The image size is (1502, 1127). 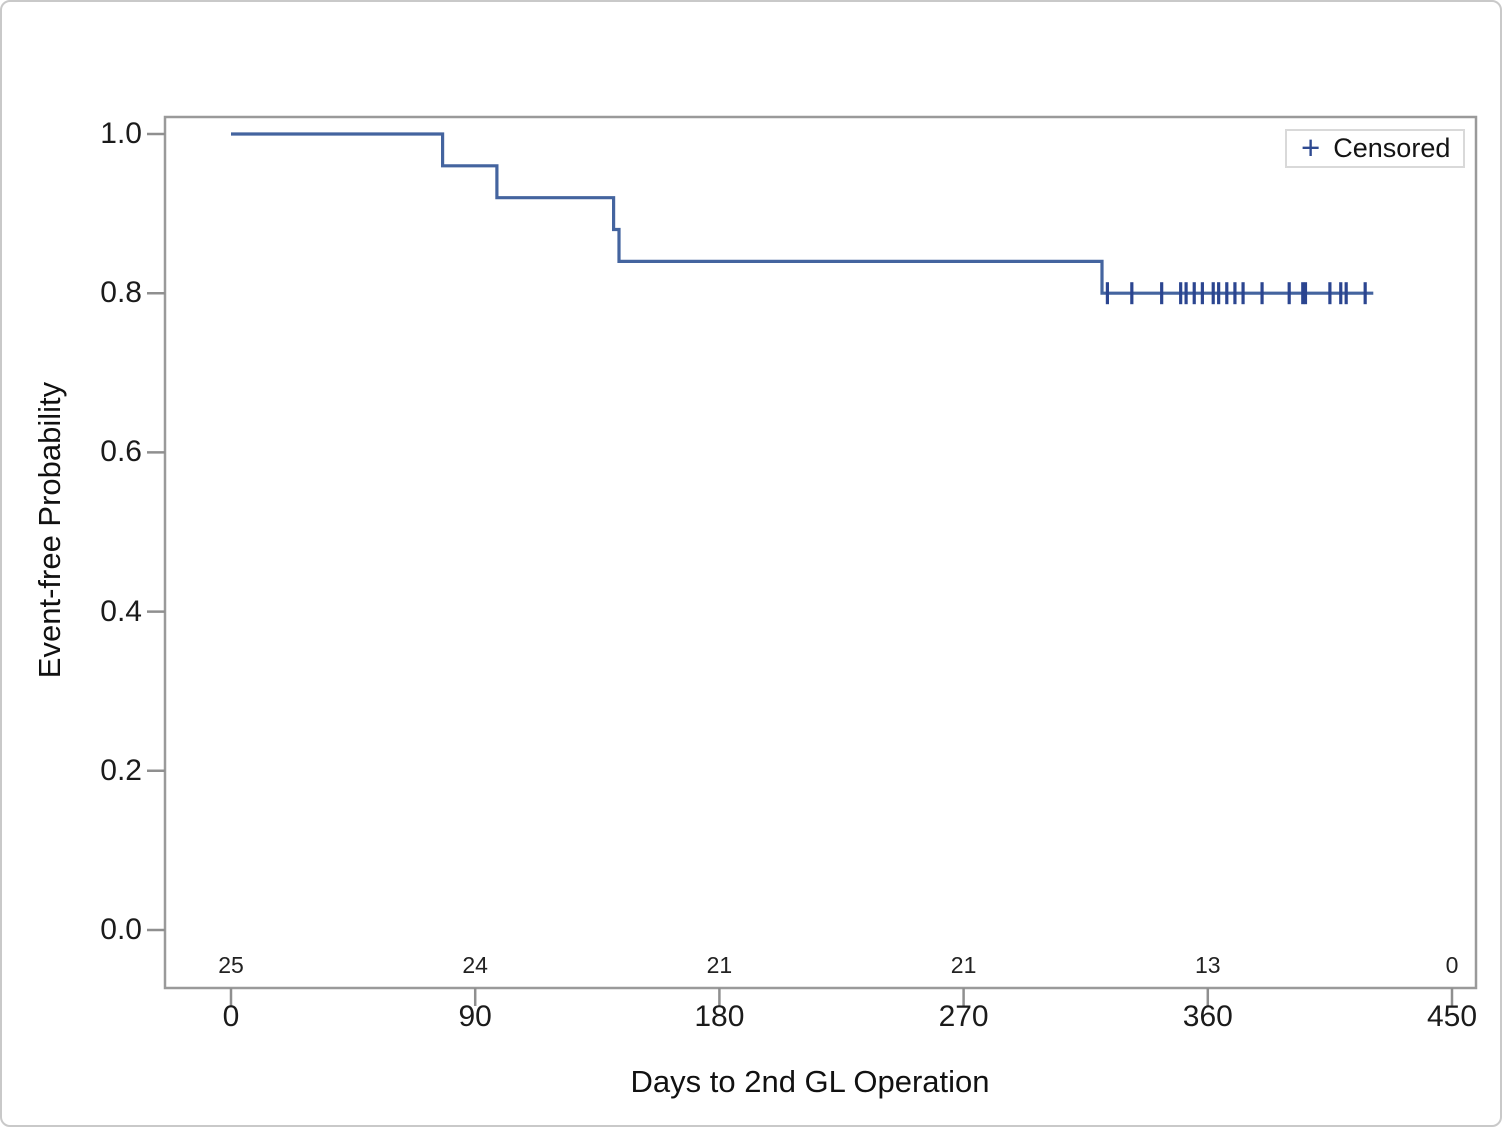 I want to click on y-tick-label: 0.0, so click(x=121, y=929).